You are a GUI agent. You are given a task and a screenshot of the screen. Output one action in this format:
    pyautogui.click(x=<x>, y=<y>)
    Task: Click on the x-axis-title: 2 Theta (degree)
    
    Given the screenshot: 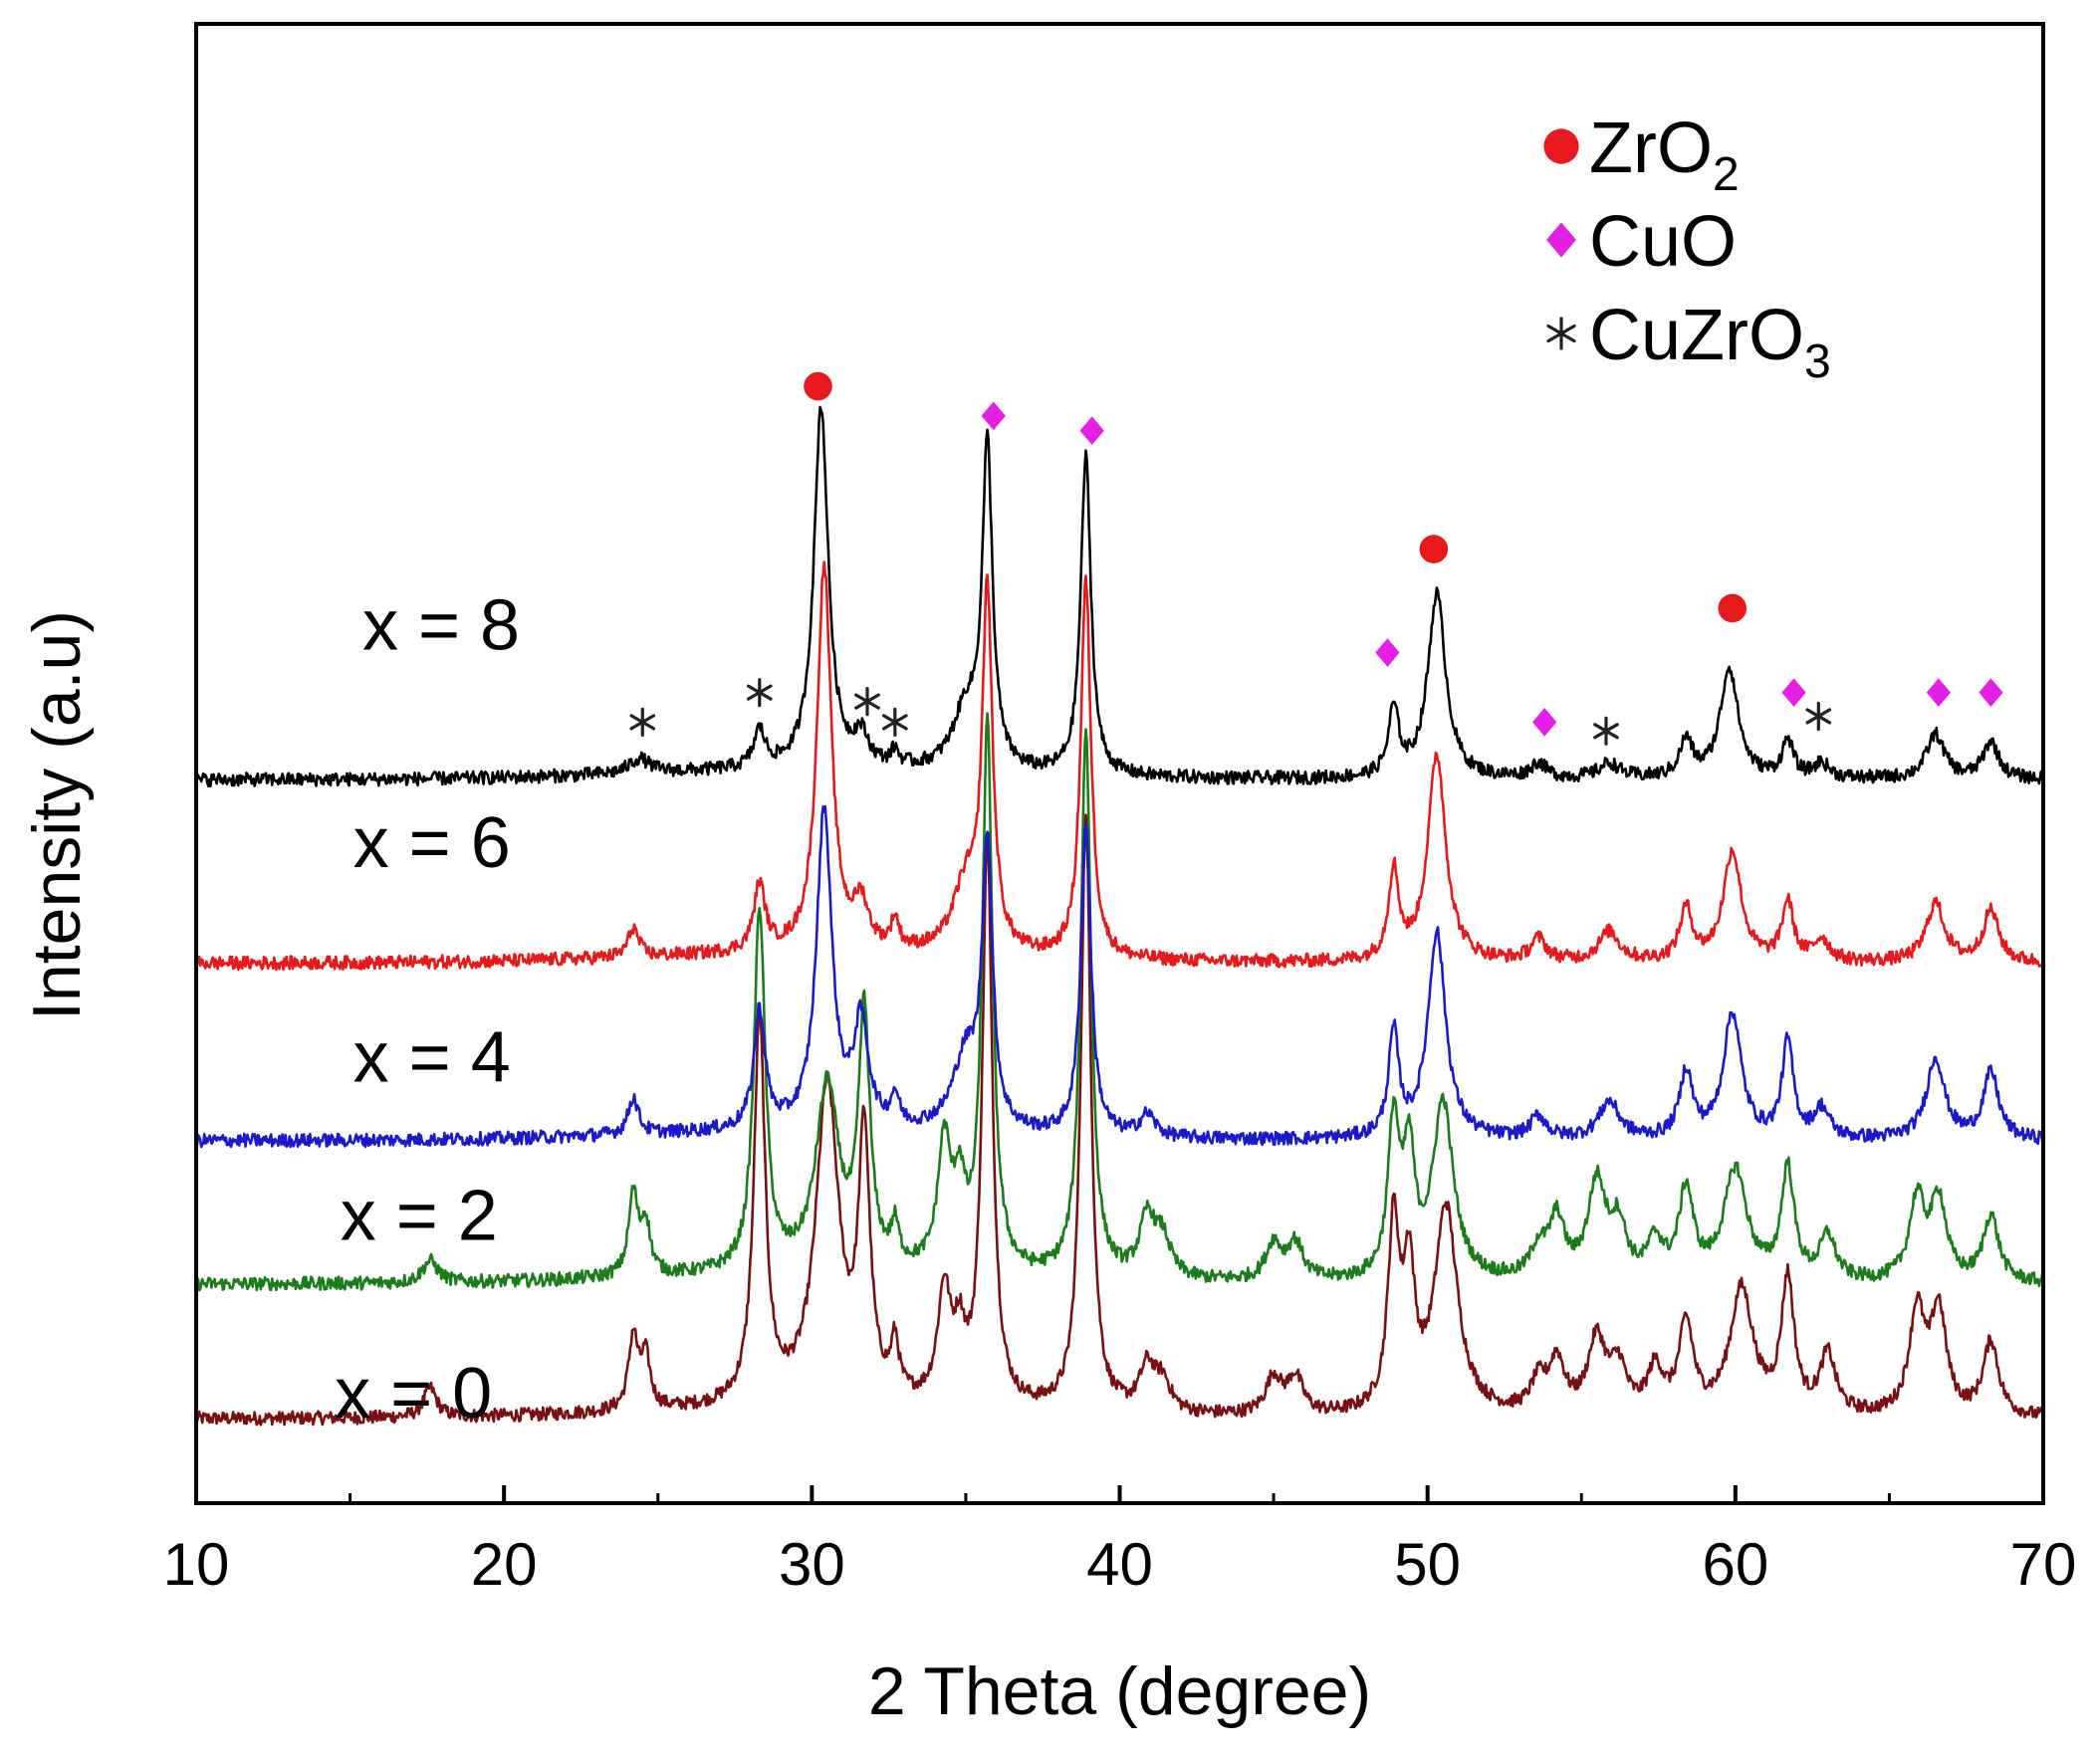 What is the action you would take?
    pyautogui.click(x=1119, y=1691)
    